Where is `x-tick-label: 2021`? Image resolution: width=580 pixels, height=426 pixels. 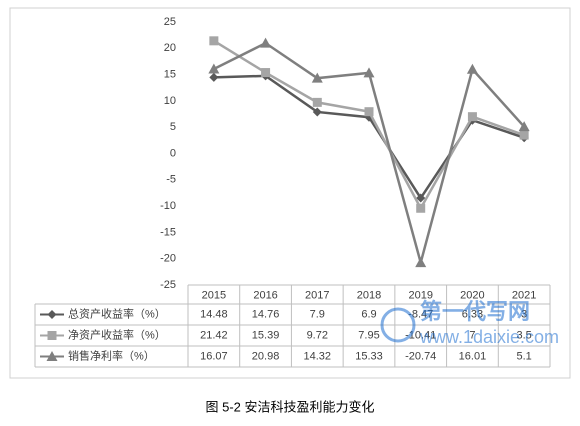 x-tick-label: 2021 is located at coordinates (524, 295).